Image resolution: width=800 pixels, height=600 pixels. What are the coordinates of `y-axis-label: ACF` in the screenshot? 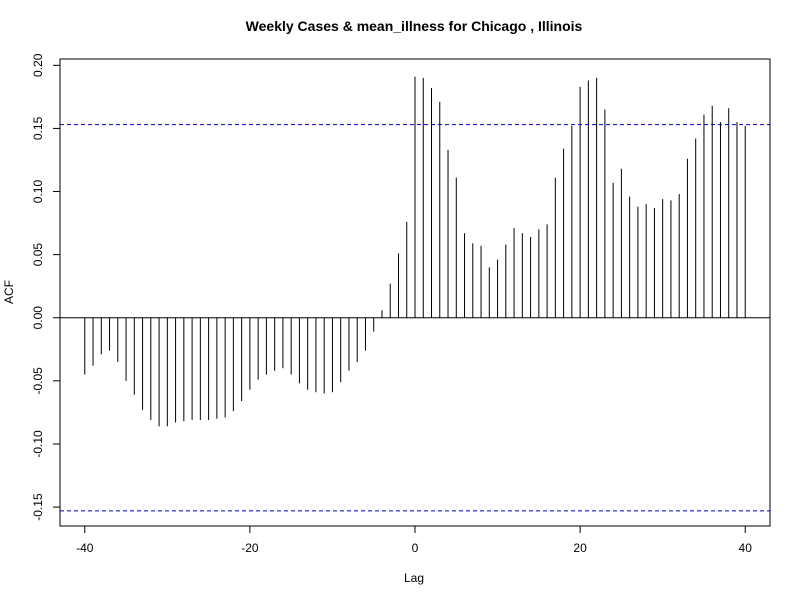 It's located at (9, 292).